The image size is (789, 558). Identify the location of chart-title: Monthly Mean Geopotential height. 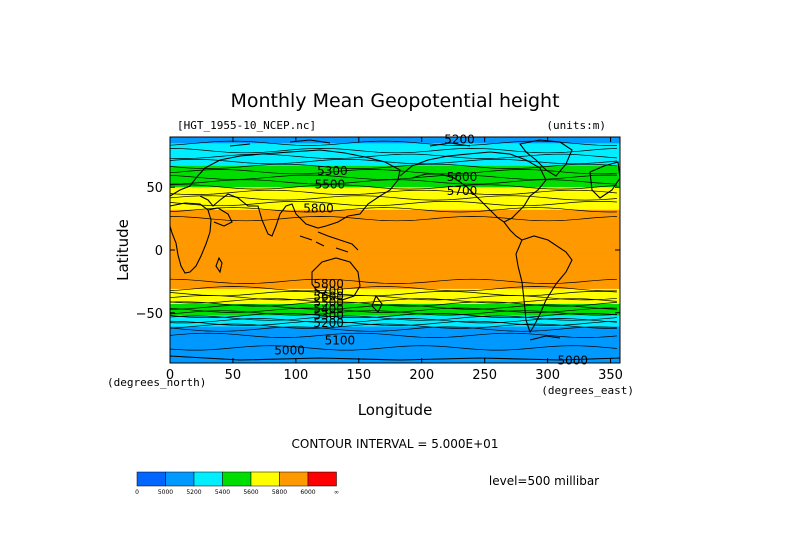
(394, 101).